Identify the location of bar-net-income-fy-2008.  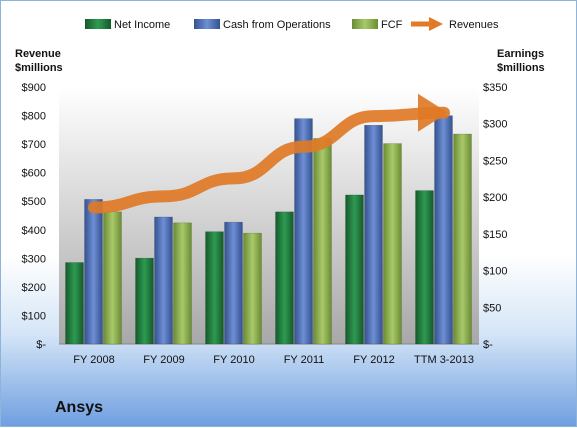
(75, 303).